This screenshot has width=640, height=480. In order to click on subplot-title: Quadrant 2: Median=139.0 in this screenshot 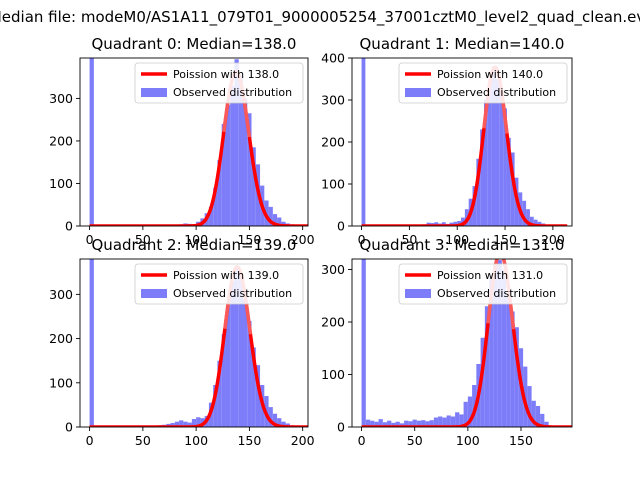, I will do `click(194, 245)`.